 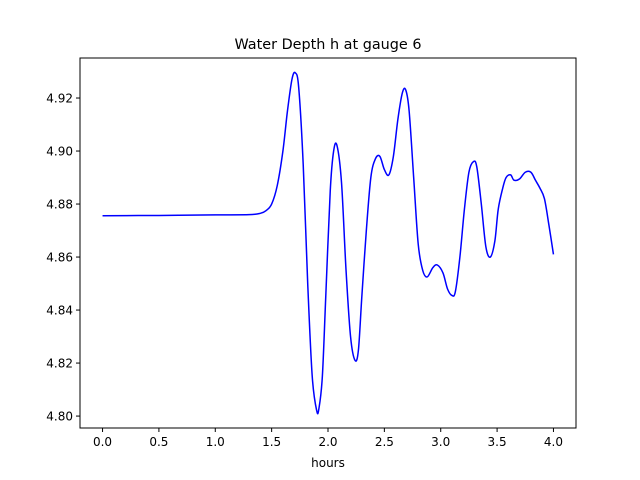 I want to click on x-tick-label: 1.0, so click(x=215, y=442).